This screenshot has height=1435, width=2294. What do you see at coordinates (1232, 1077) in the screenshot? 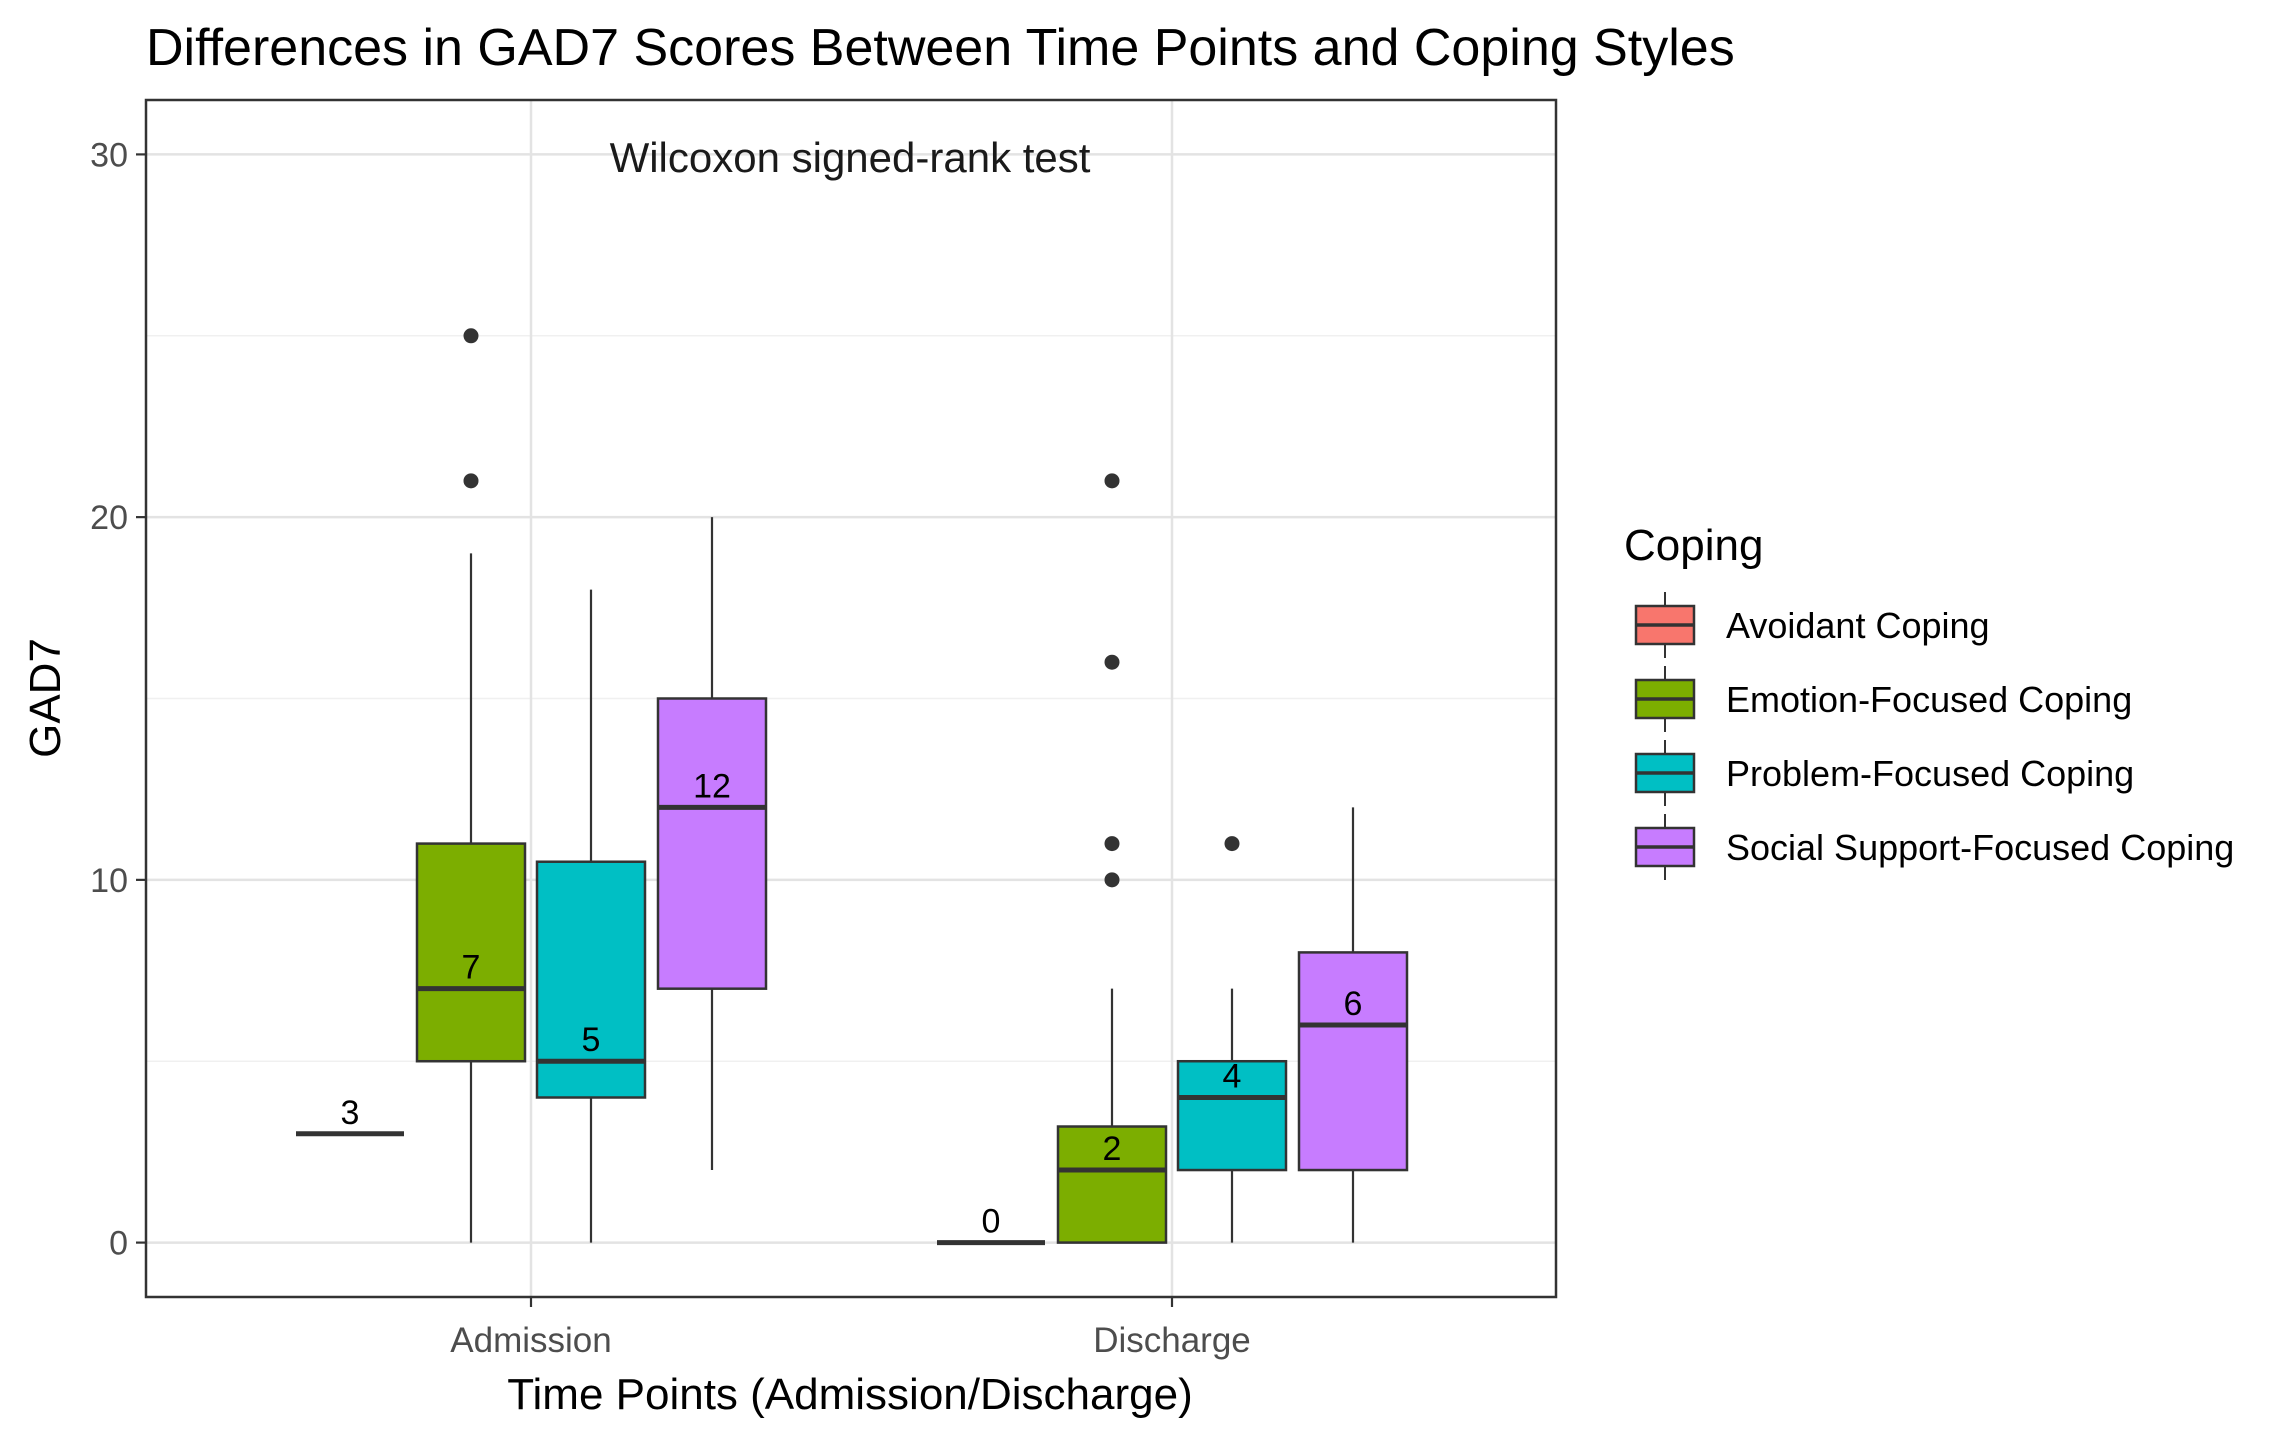
I see `median-label: 4` at bounding box center [1232, 1077].